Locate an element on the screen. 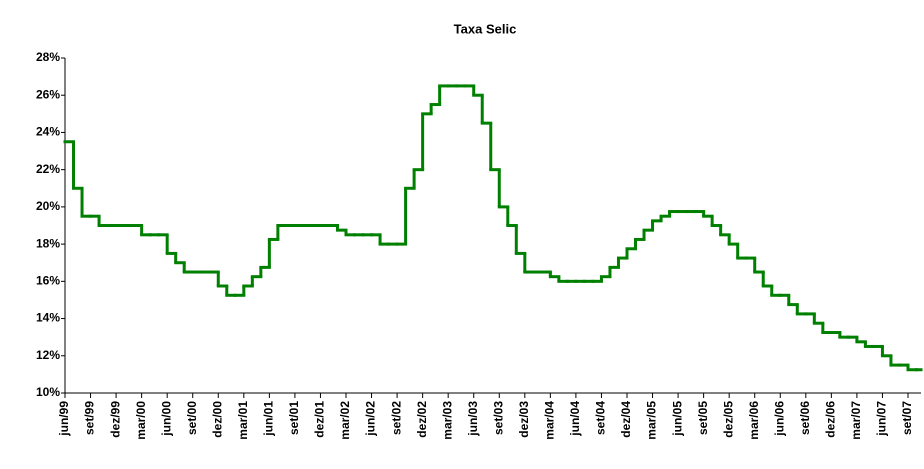 This screenshot has height=469, width=924. x-tick-label: mar/05 is located at coordinates (652, 420).